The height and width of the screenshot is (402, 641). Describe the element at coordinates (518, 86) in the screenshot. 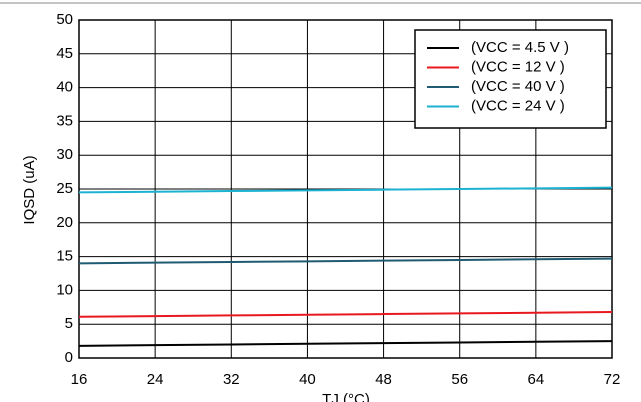

I see `legend-label: (VCC = 40 V )` at that location.